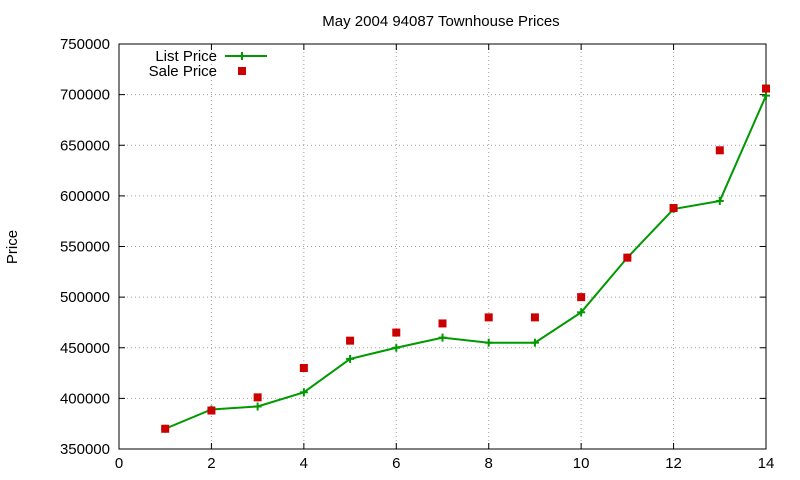 The height and width of the screenshot is (480, 800). I want to click on x-tick-label: 8, so click(489, 463).